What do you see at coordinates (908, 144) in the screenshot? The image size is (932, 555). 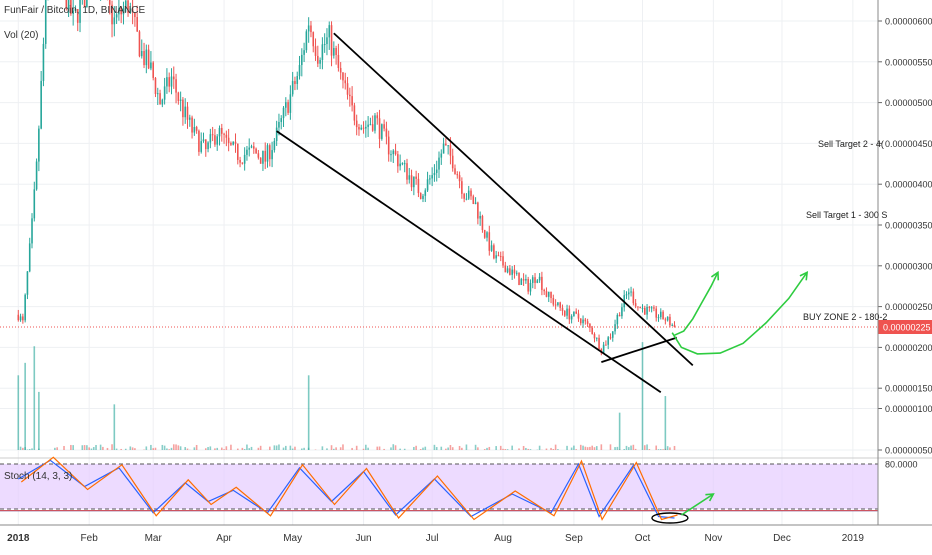 I see `y-tick-label: 0.00000450` at bounding box center [908, 144].